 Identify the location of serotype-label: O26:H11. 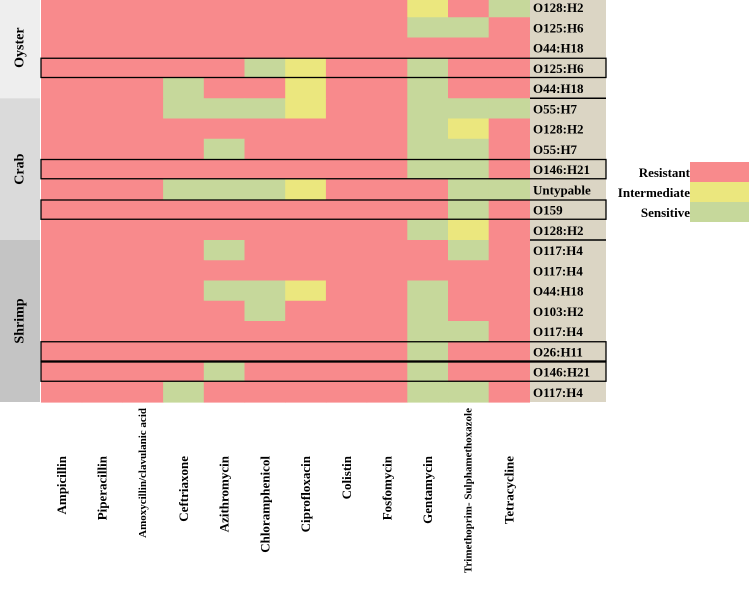
(558, 351).